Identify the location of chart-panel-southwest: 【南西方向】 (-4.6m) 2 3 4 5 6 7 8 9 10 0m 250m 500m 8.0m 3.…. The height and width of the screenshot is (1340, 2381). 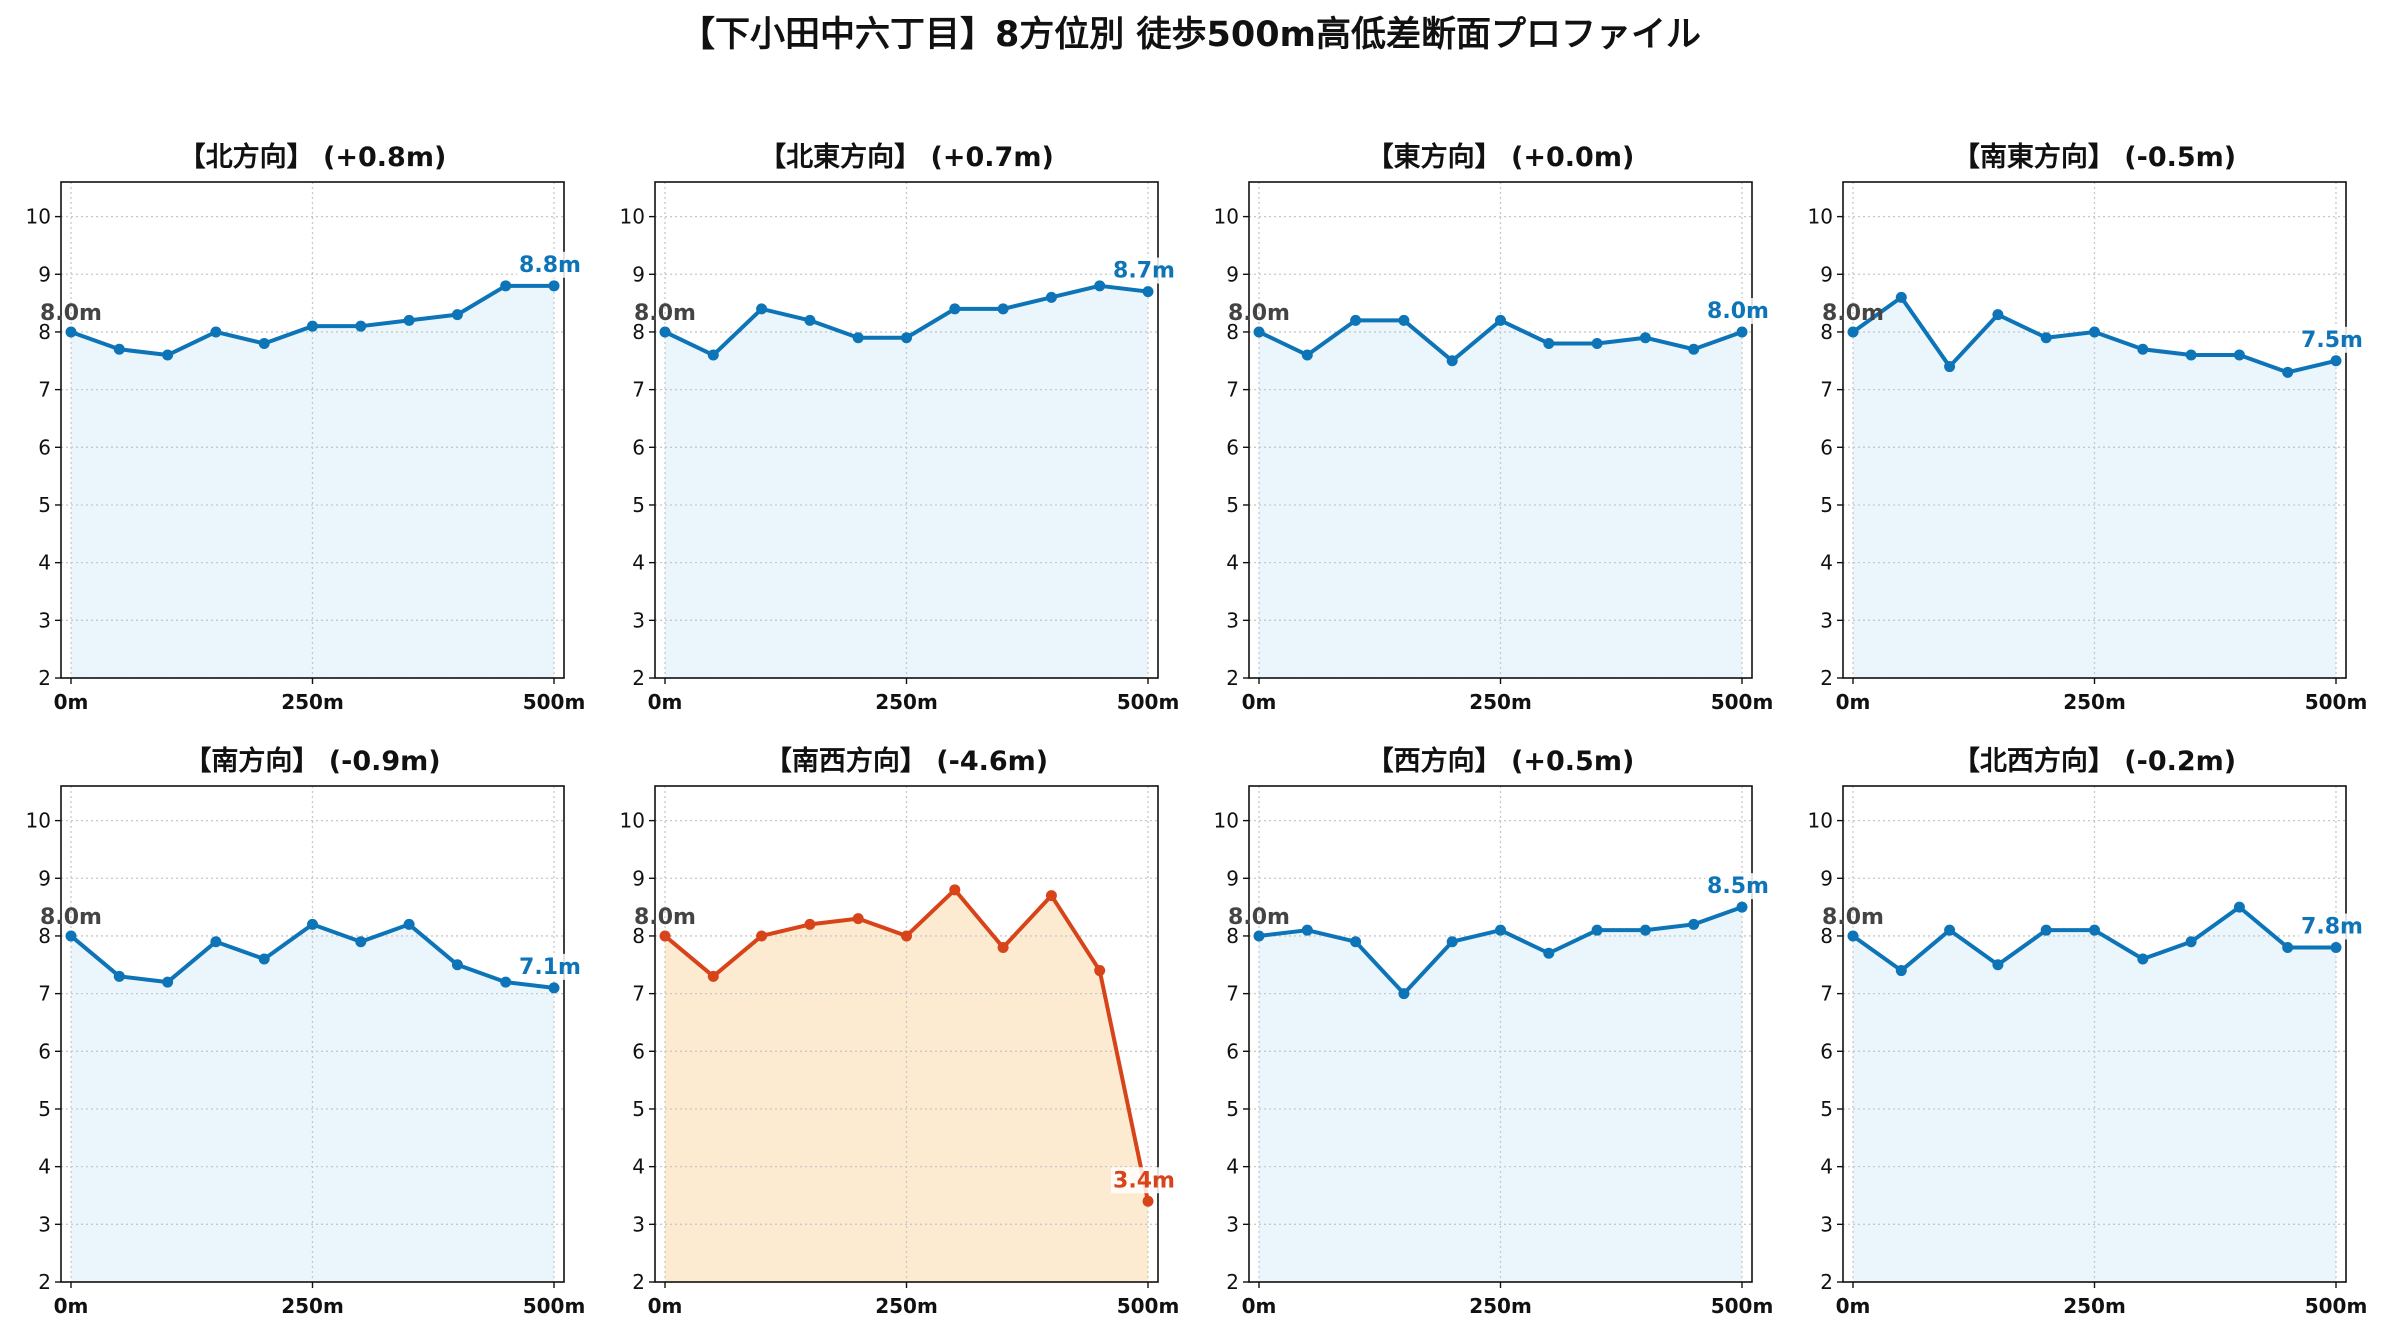
(891, 1036).